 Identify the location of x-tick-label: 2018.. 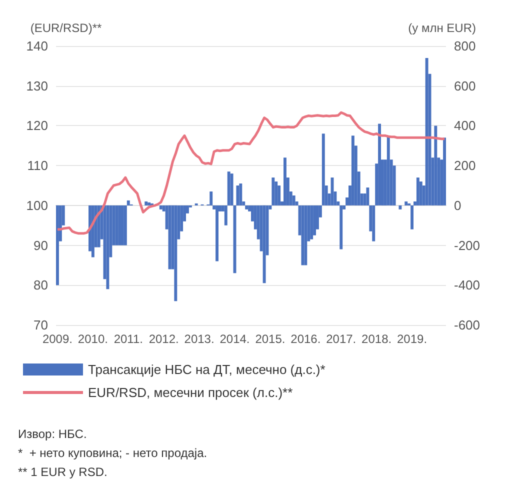
(377, 339).